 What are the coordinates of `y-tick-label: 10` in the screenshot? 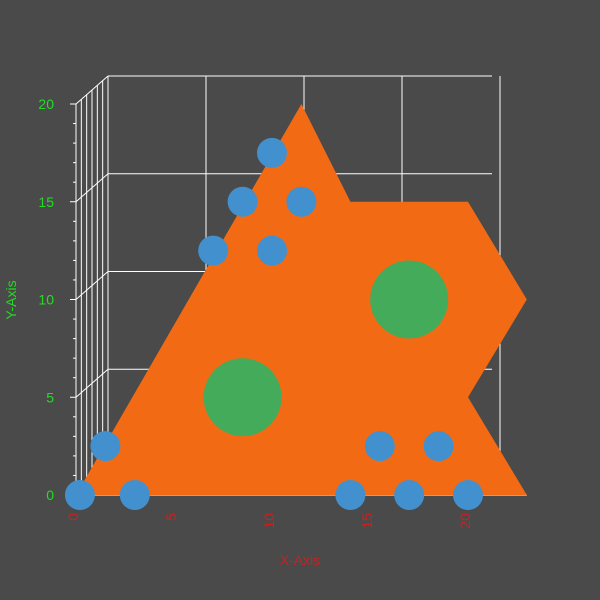 It's located at (46, 300).